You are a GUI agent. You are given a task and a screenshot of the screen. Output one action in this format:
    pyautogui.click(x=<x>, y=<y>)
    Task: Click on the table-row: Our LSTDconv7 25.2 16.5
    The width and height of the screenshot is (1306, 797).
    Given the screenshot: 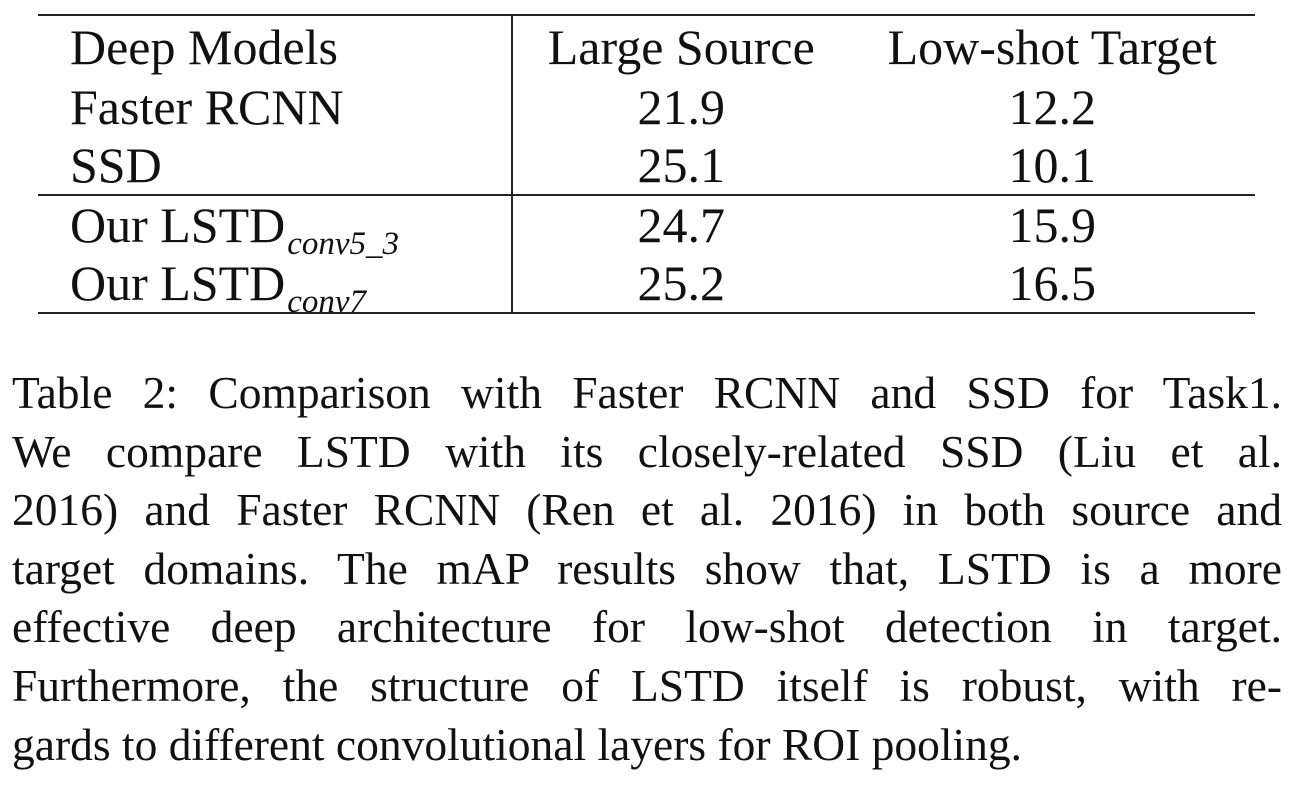 What is the action you would take?
    pyautogui.click(x=646, y=286)
    